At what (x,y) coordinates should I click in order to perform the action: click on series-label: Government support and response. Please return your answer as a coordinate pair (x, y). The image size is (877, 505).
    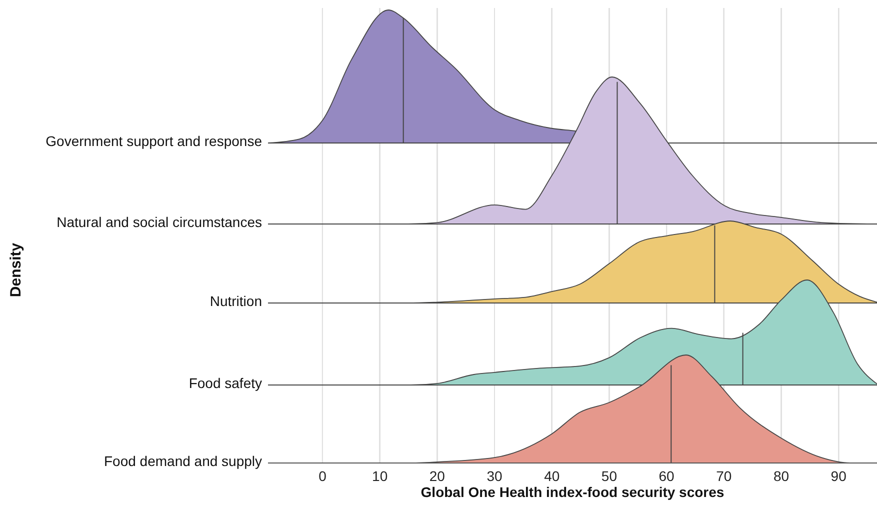
    Looking at the image, I should click on (154, 141).